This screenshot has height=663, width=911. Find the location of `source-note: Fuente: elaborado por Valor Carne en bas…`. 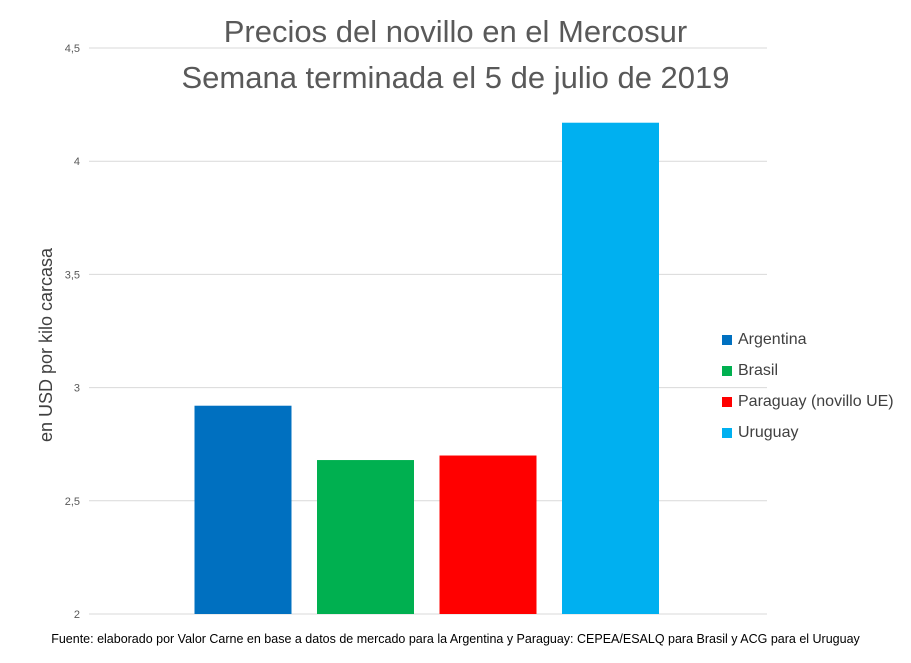

source-note: Fuente: elaborado por Valor Carne en bas… is located at coordinates (455, 639).